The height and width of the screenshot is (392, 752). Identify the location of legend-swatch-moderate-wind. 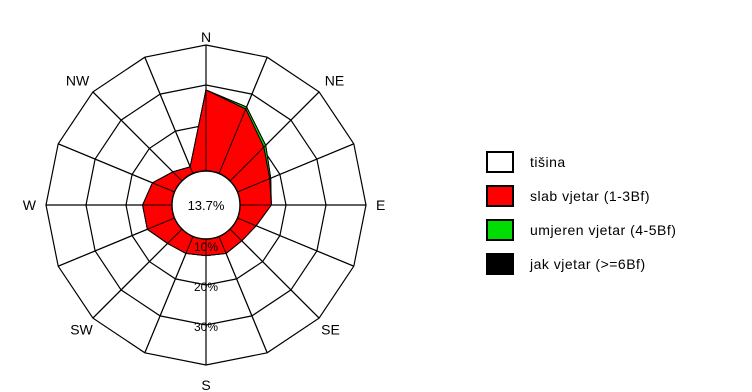
(500, 230).